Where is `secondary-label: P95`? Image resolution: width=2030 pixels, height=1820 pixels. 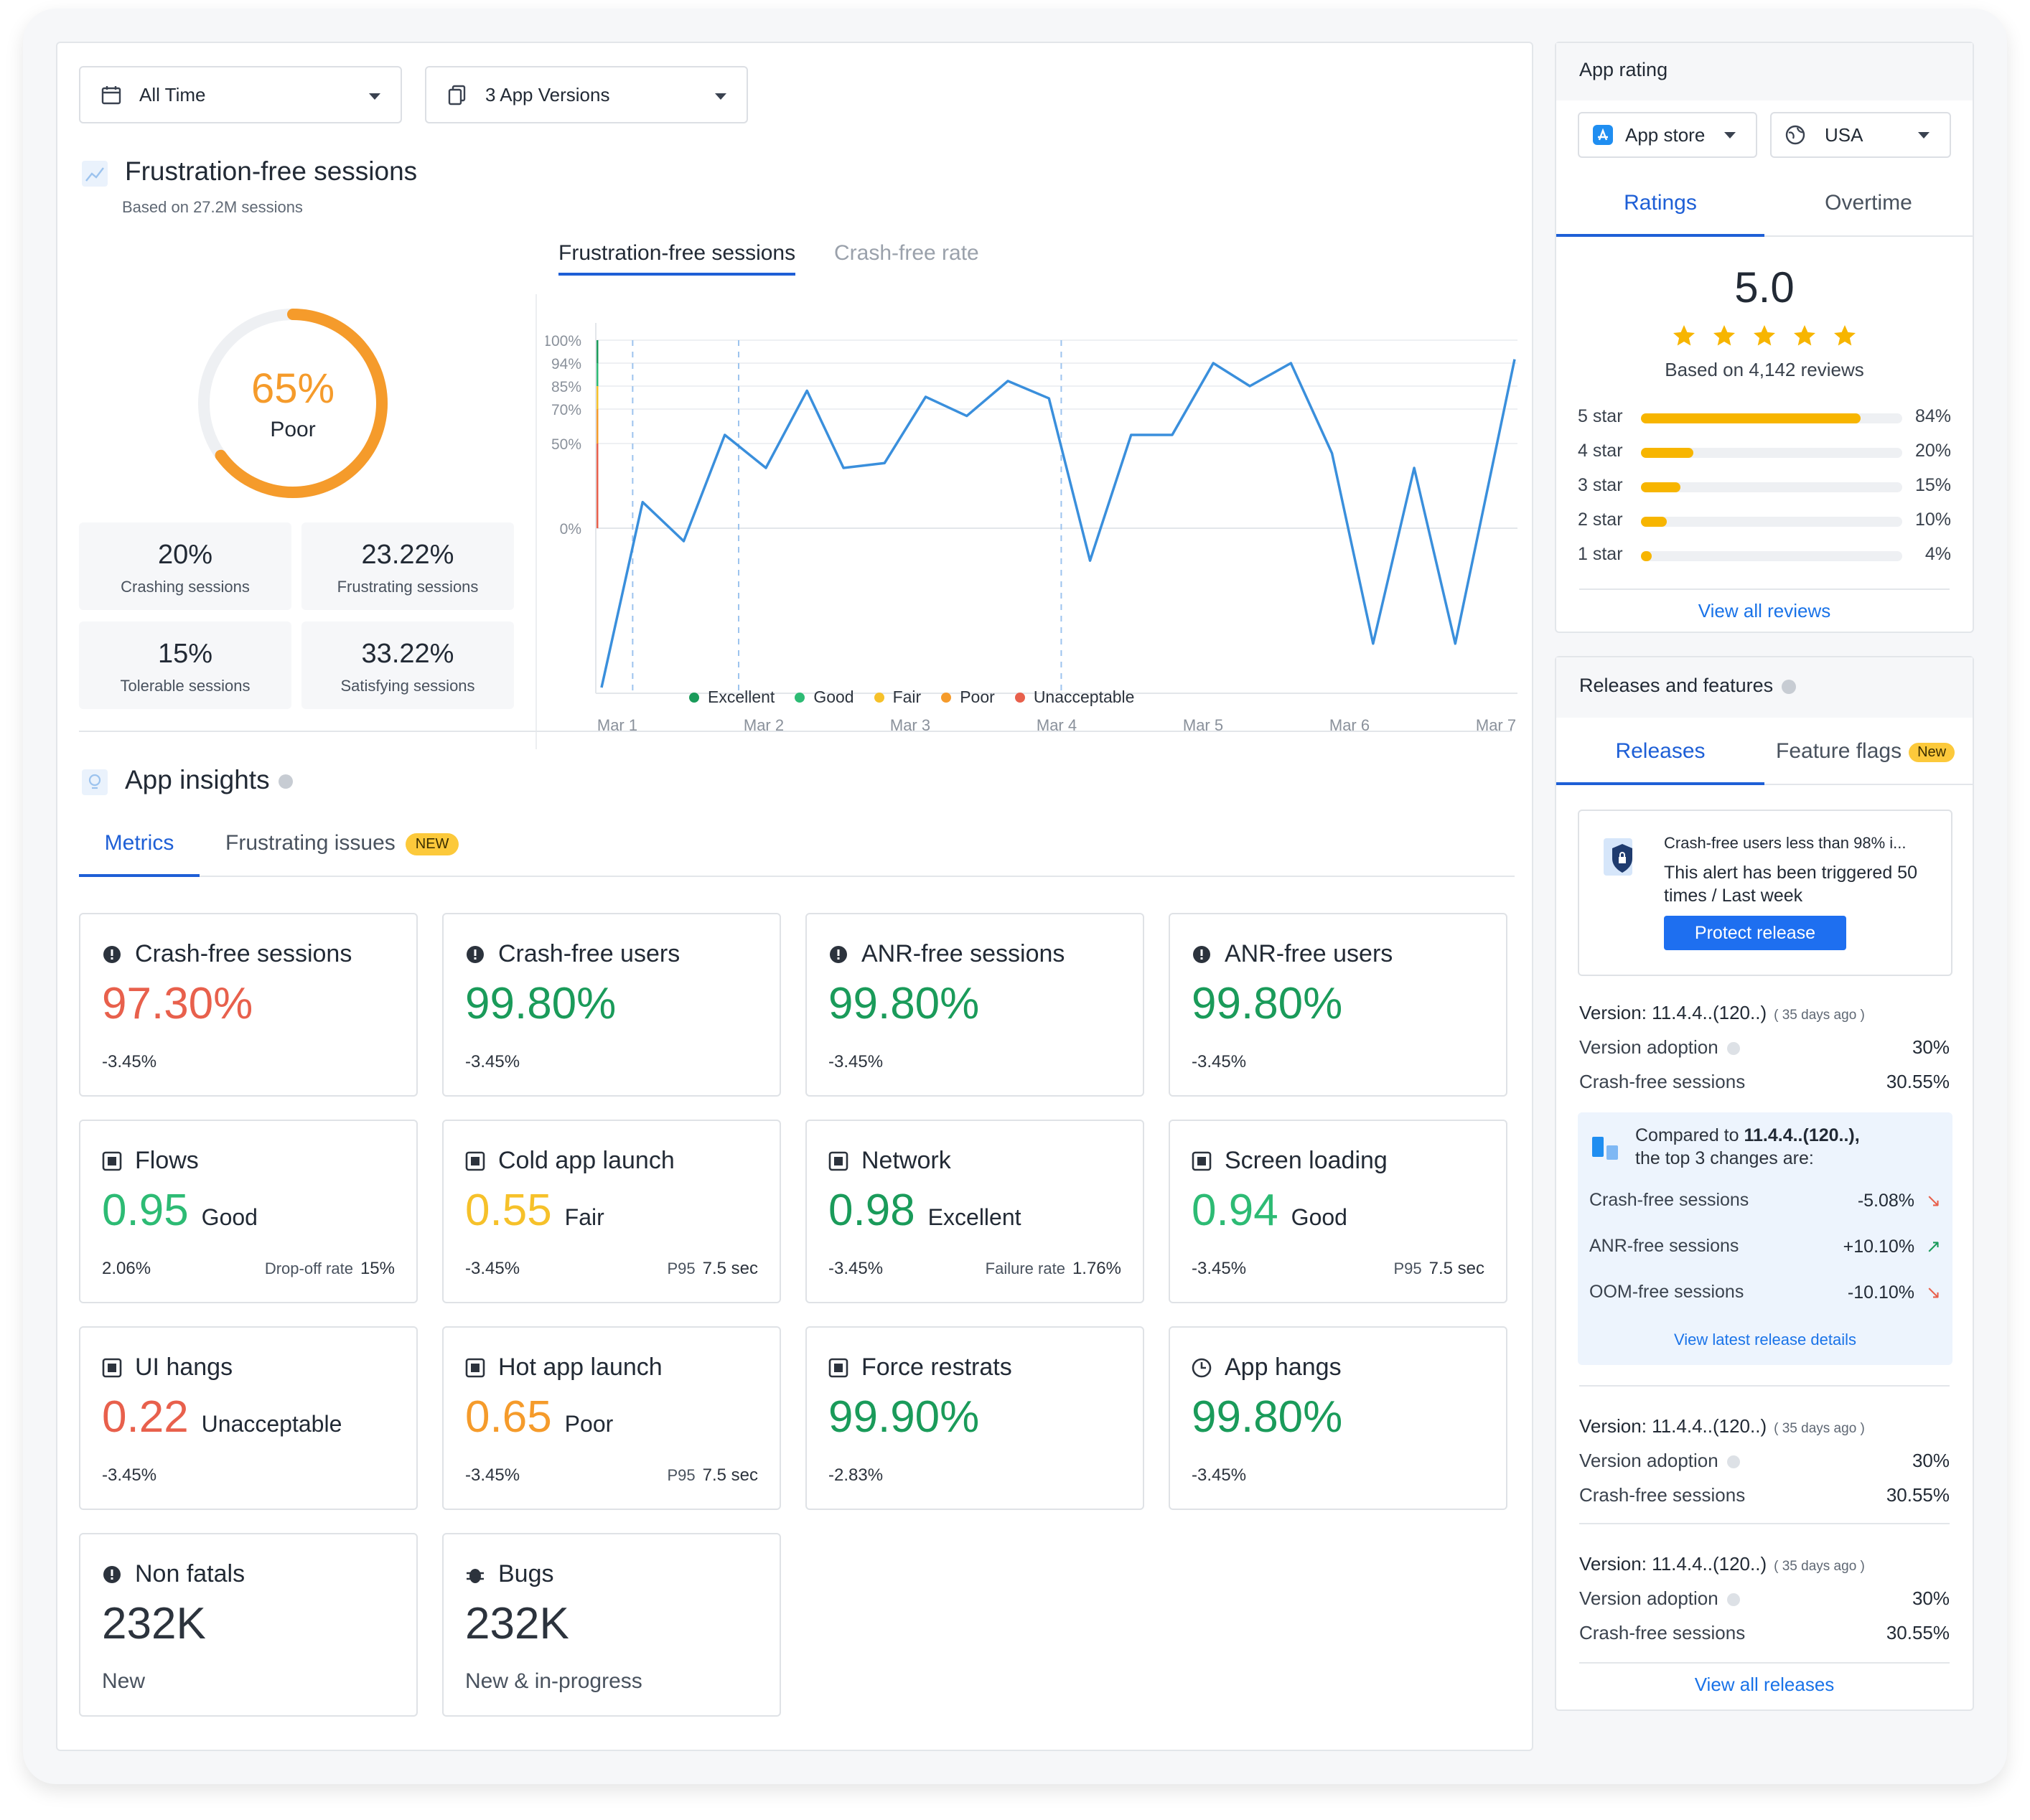 secondary-label: P95 is located at coordinates (1407, 1268).